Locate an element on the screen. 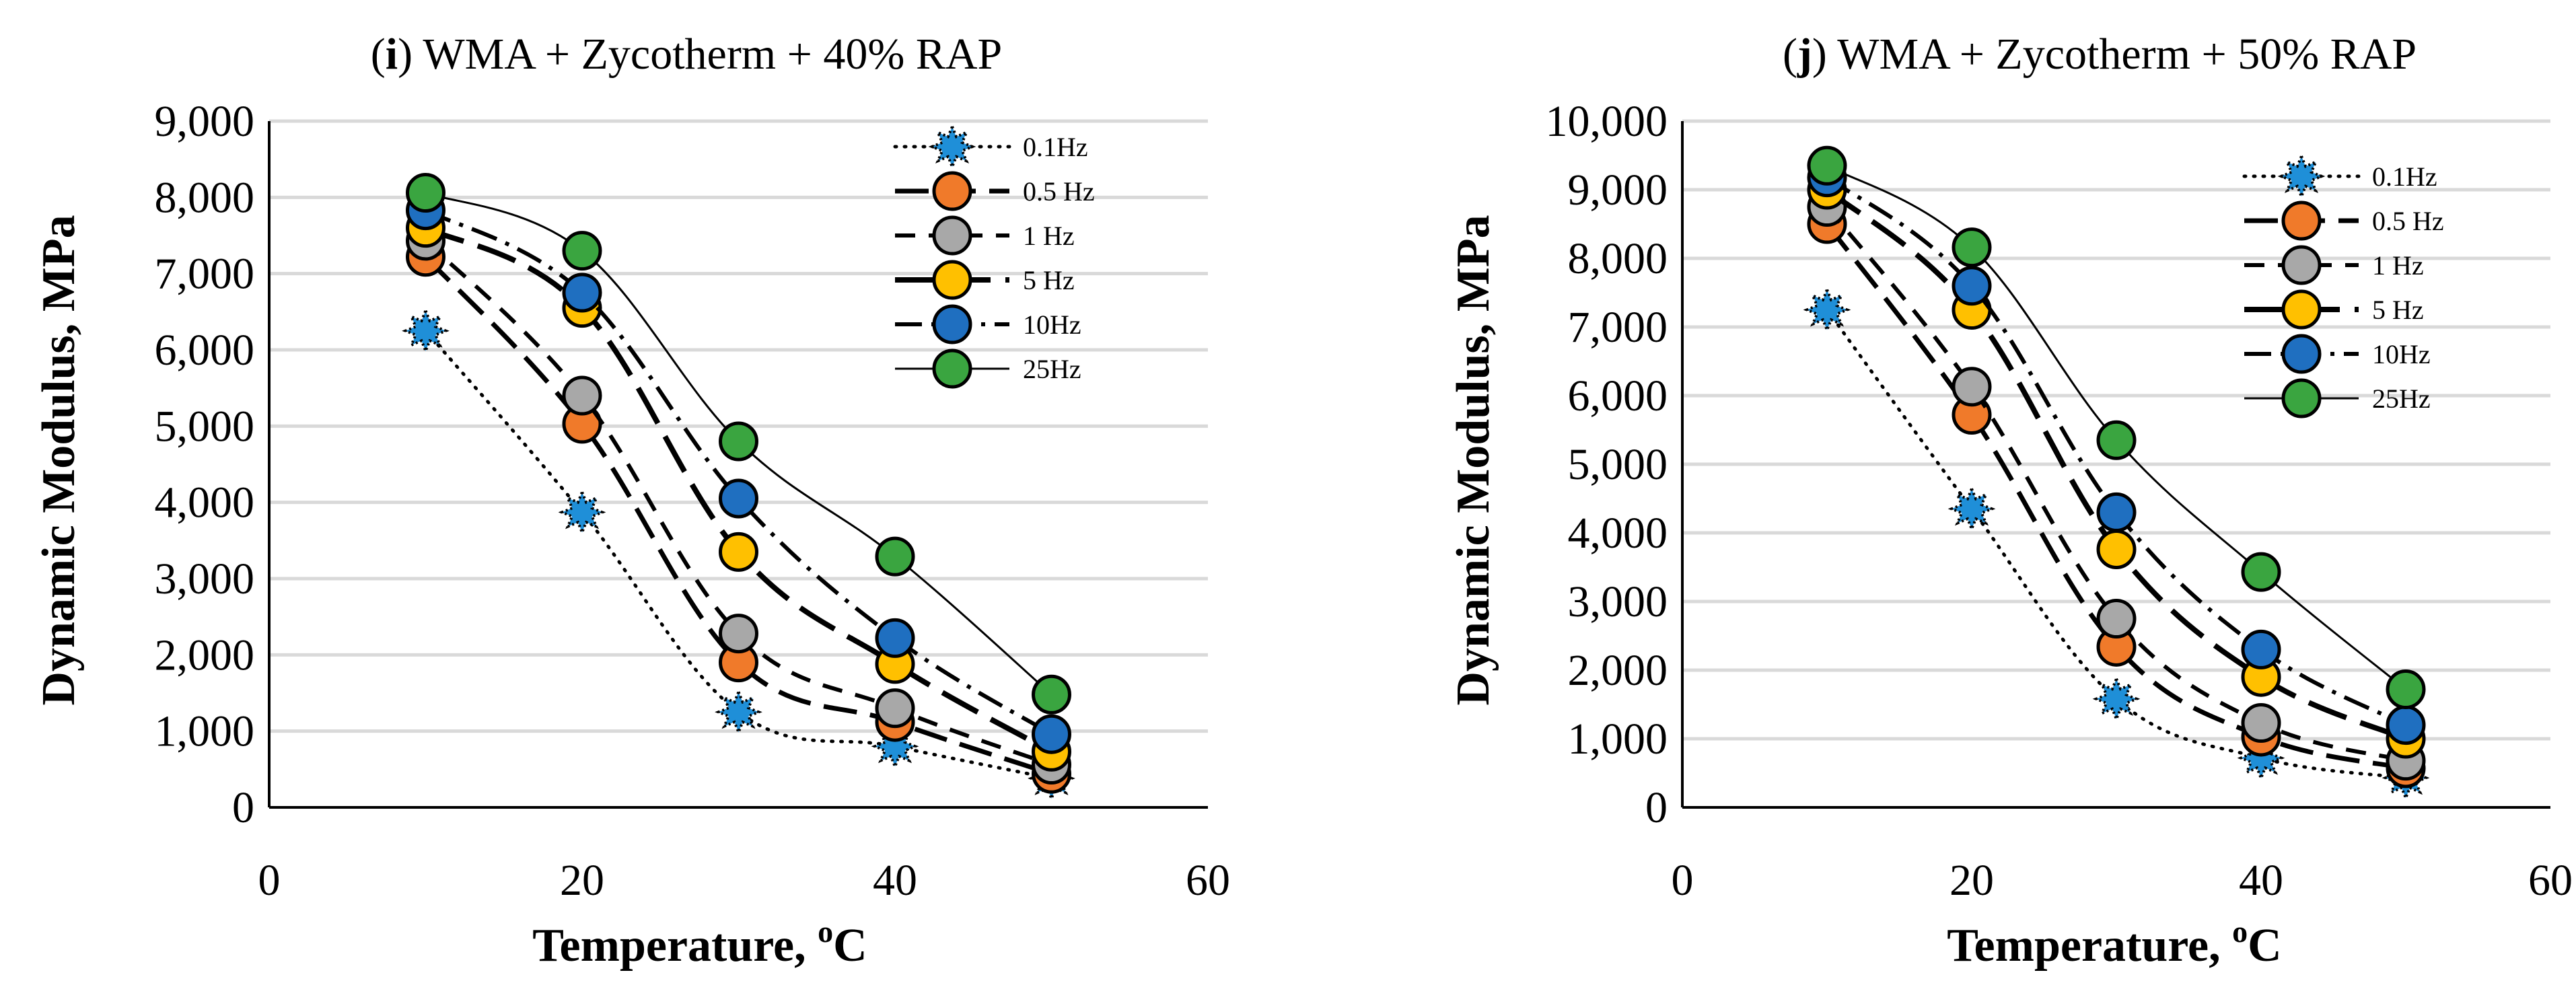  series-10hz is located at coordinates (2116, 451).